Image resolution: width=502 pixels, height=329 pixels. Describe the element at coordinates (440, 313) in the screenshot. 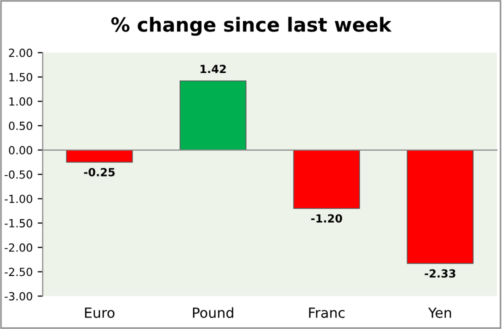

I see `x-tick-label: Yen` at that location.